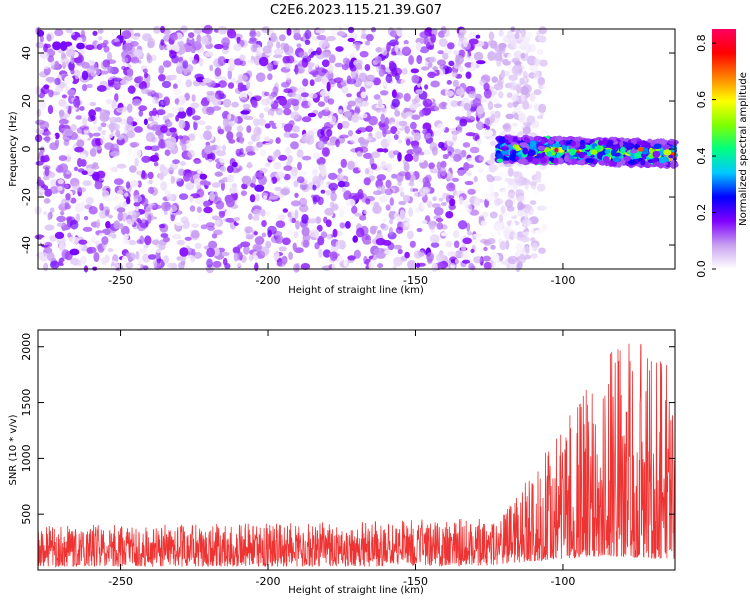 This screenshot has height=600, width=750. What do you see at coordinates (701, 100) in the screenshot?
I see `colorbar-tick-label: 0.6` at bounding box center [701, 100].